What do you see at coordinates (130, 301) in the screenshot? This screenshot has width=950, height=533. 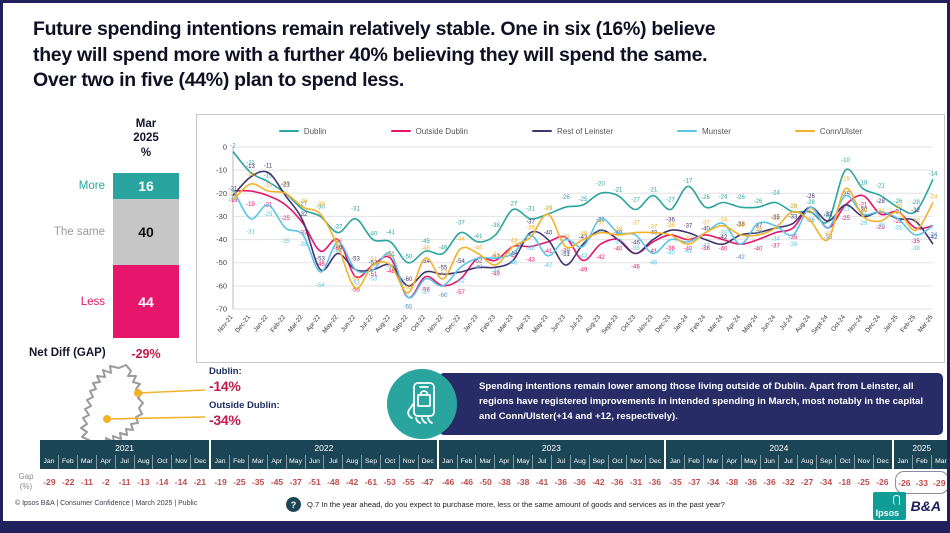 I see `bar-segment-less: 44 Less` at bounding box center [130, 301].